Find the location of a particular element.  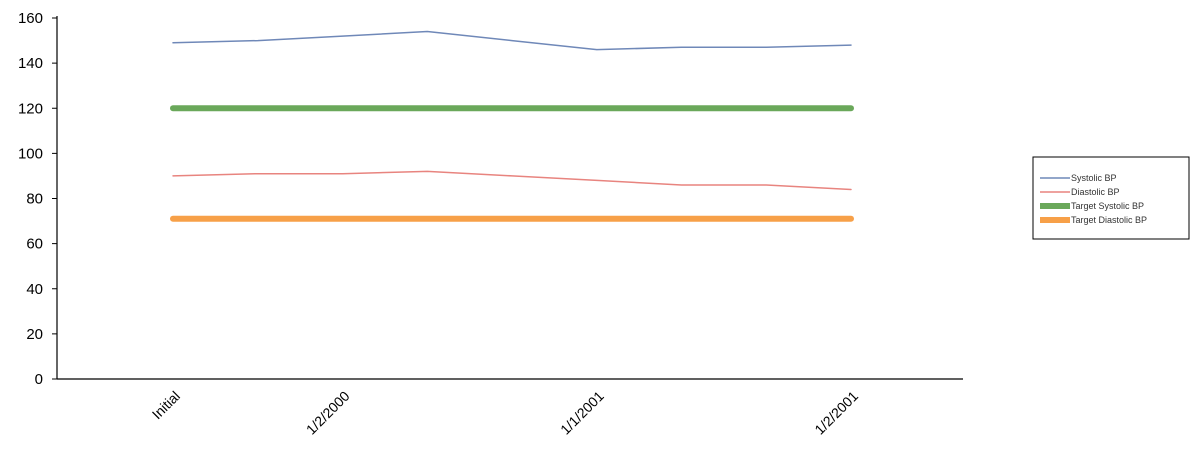

legend-label: Target Diastolic BP is located at coordinates (1109, 220).